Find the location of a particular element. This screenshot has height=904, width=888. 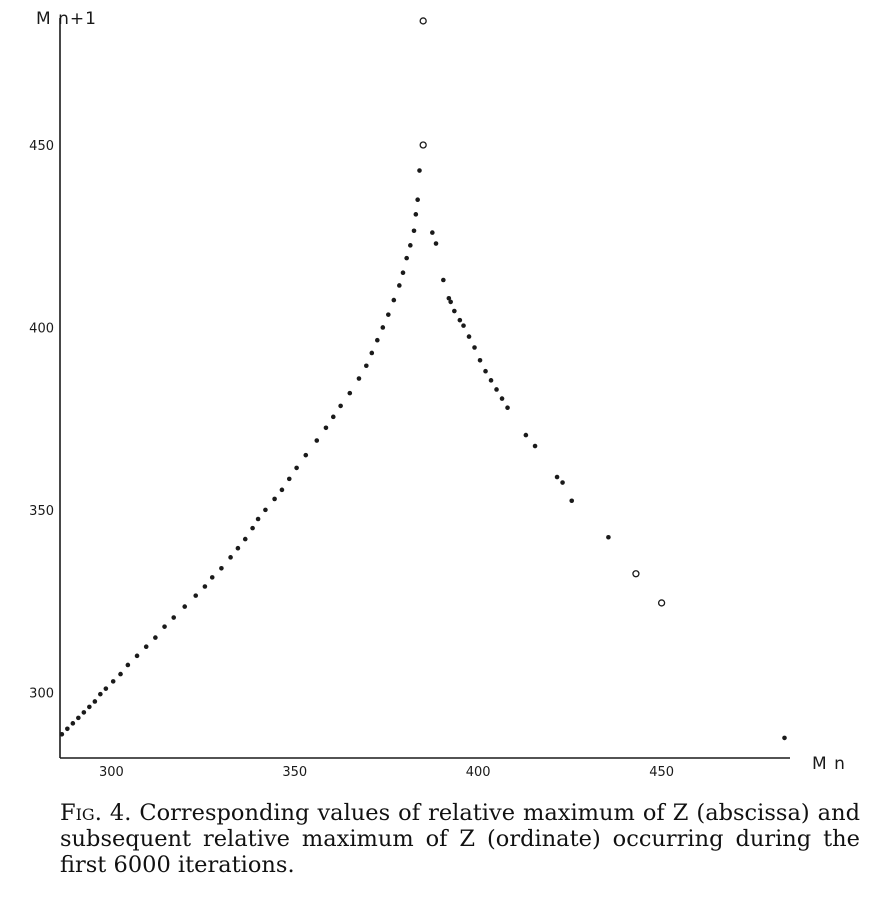

x-axis-title: M n is located at coordinates (829, 764).